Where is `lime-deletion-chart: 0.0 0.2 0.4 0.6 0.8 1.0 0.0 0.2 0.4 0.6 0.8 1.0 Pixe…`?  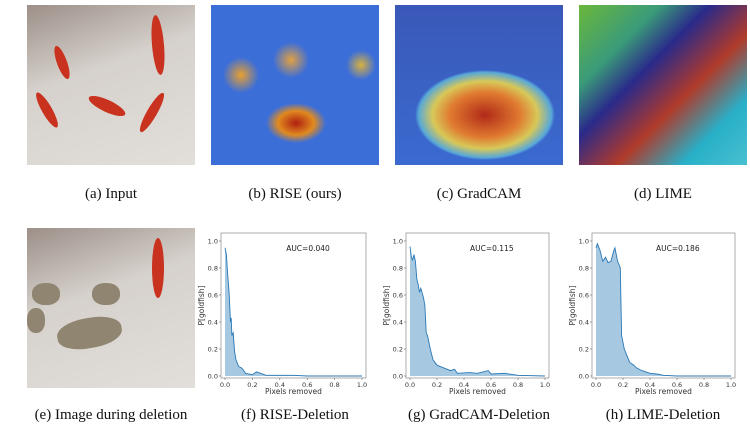
lime-deletion-chart: 0.0 0.2 0.4 0.6 0.8 1.0 0.0 0.2 0.4 0.6 0.8 1.0 Pixe… is located at coordinates (652, 313).